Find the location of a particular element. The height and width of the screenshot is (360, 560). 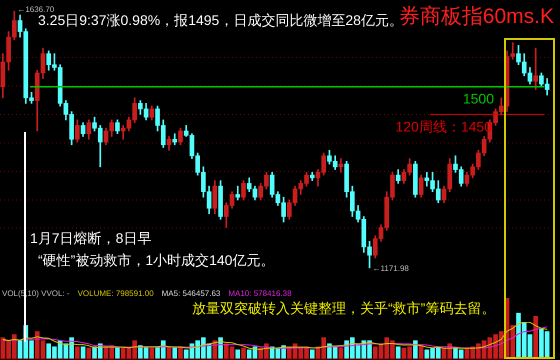

annotation: MA5: 546457.63 is located at coordinates (191, 293).